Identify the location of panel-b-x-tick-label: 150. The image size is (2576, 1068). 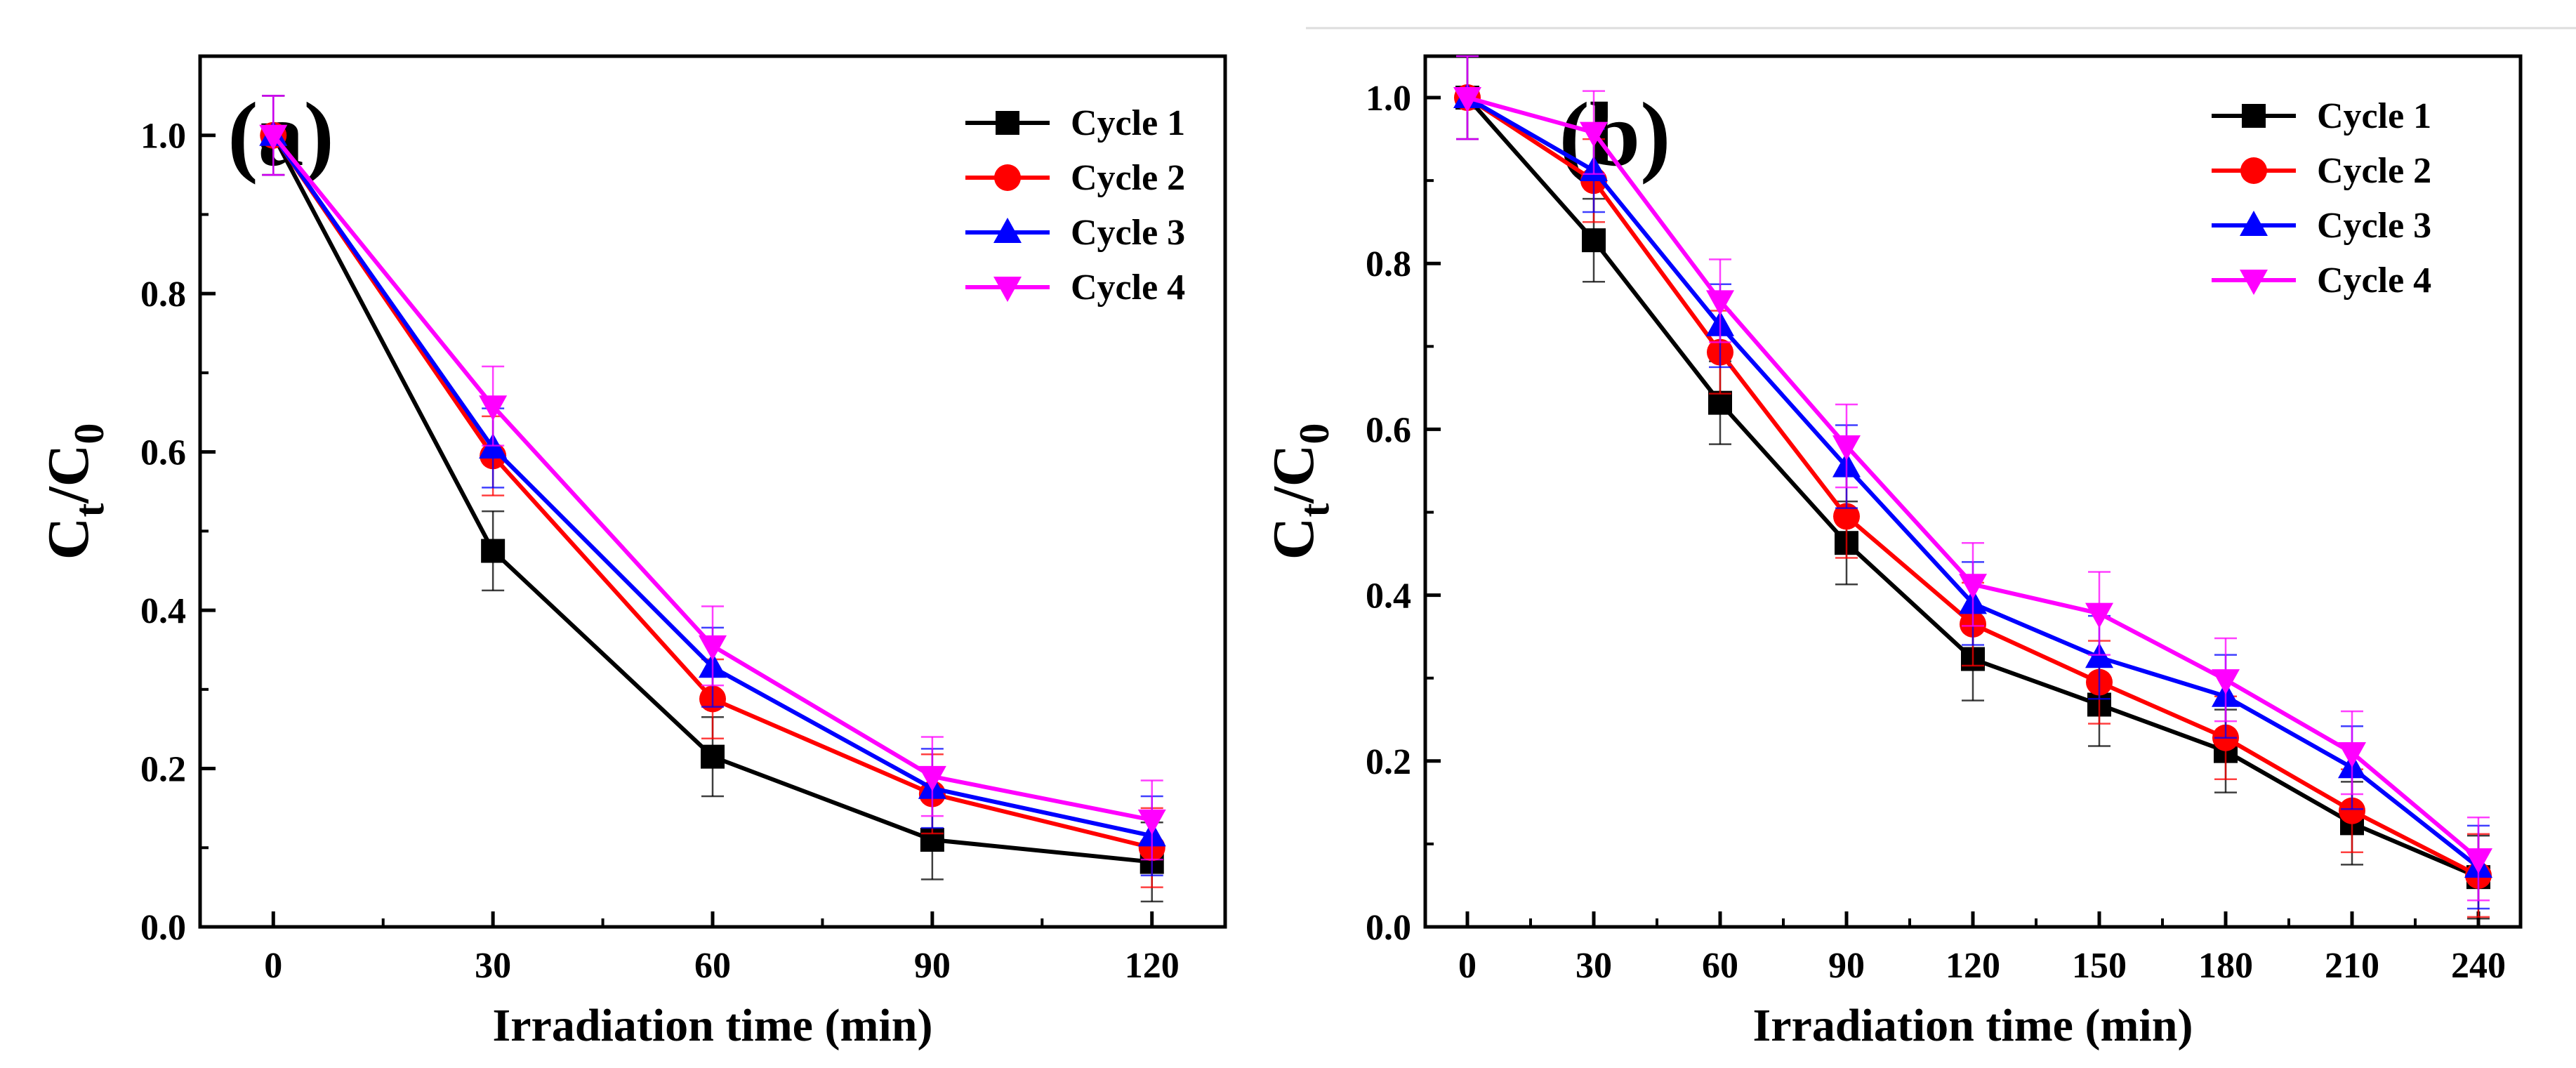
(2099, 966).